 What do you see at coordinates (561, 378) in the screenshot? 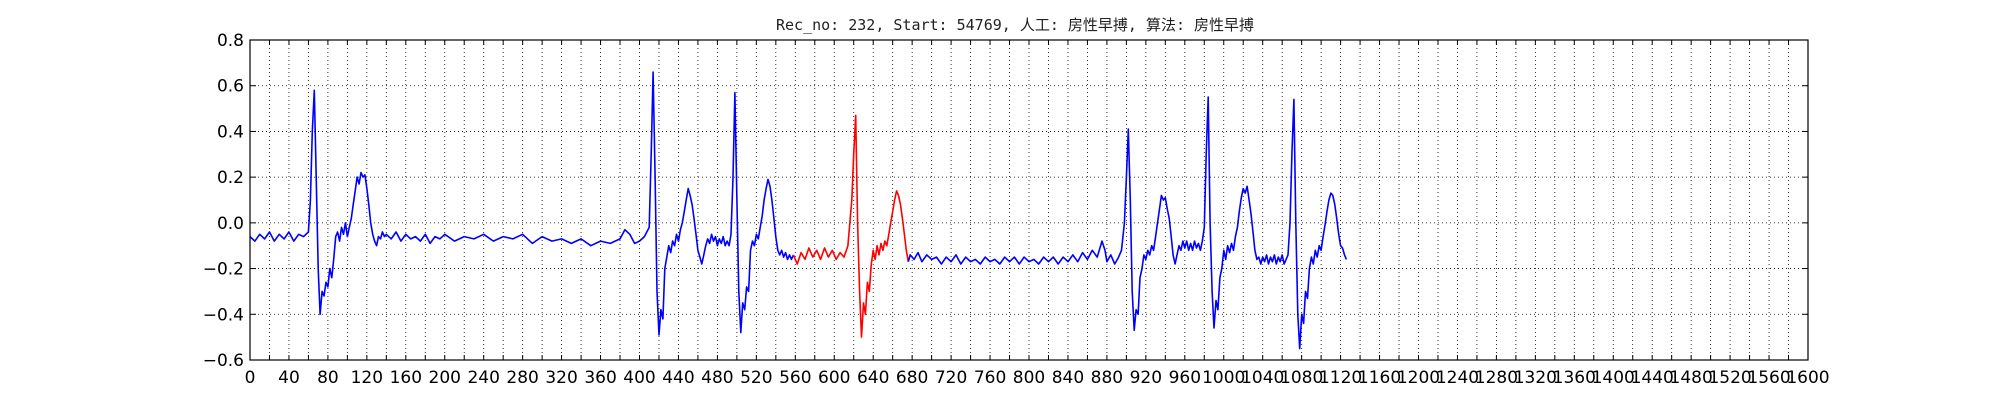
I see `x-tick-label: 320` at bounding box center [561, 378].